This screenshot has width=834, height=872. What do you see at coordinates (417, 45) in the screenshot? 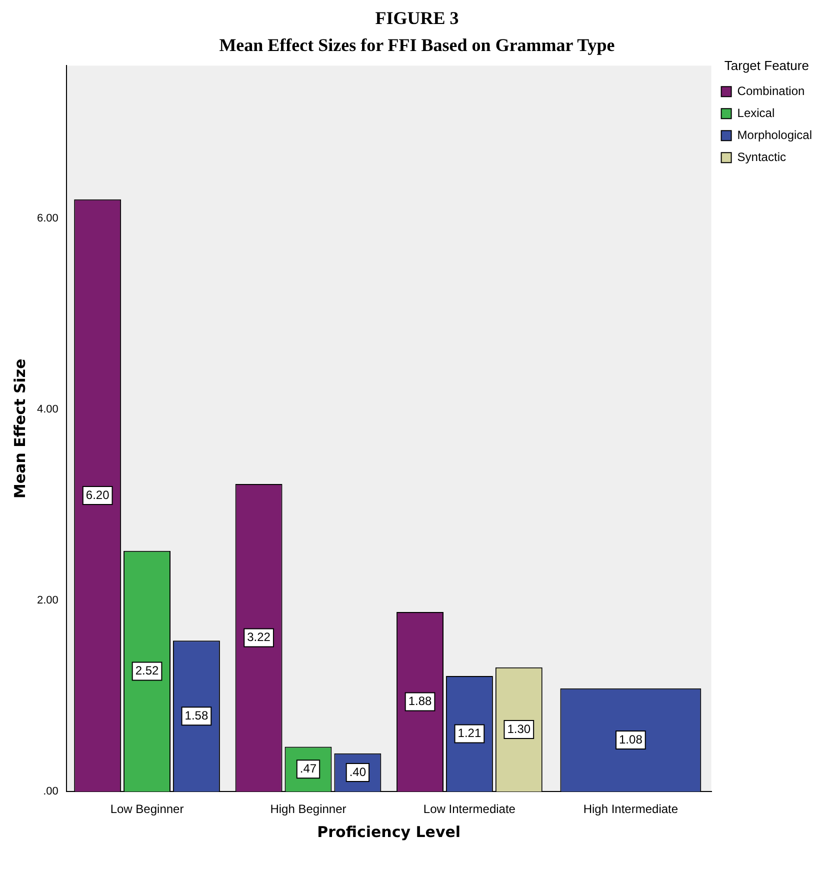
I see `chart-subtitle: Mean Effect Sizes for FFI Based on Grammar Type` at bounding box center [417, 45].